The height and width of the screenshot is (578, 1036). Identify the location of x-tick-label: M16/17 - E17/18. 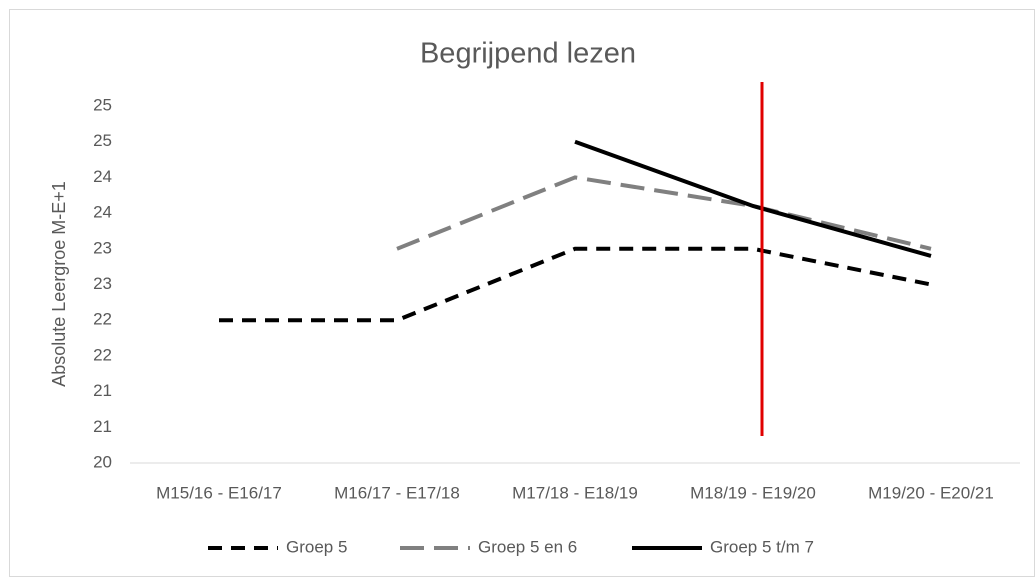
(397, 492).